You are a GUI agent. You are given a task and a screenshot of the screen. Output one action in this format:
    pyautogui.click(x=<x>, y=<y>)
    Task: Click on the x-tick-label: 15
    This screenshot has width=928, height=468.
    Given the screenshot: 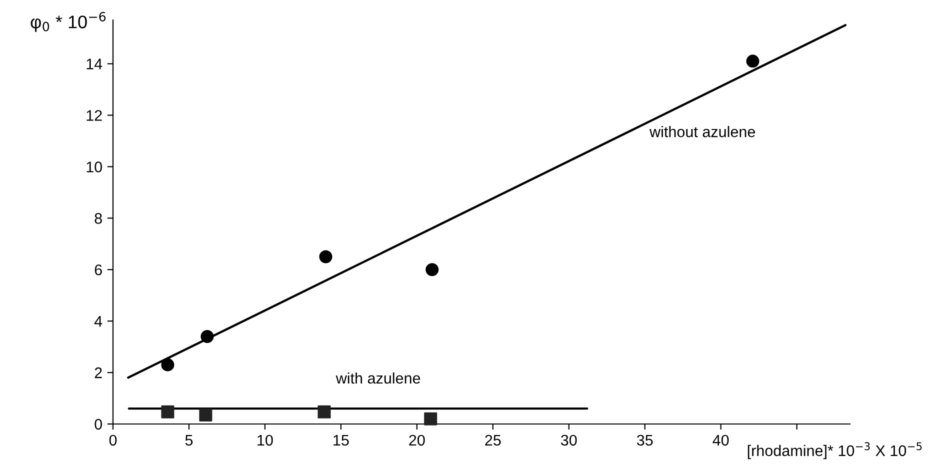 What is the action you would take?
    pyautogui.click(x=341, y=440)
    